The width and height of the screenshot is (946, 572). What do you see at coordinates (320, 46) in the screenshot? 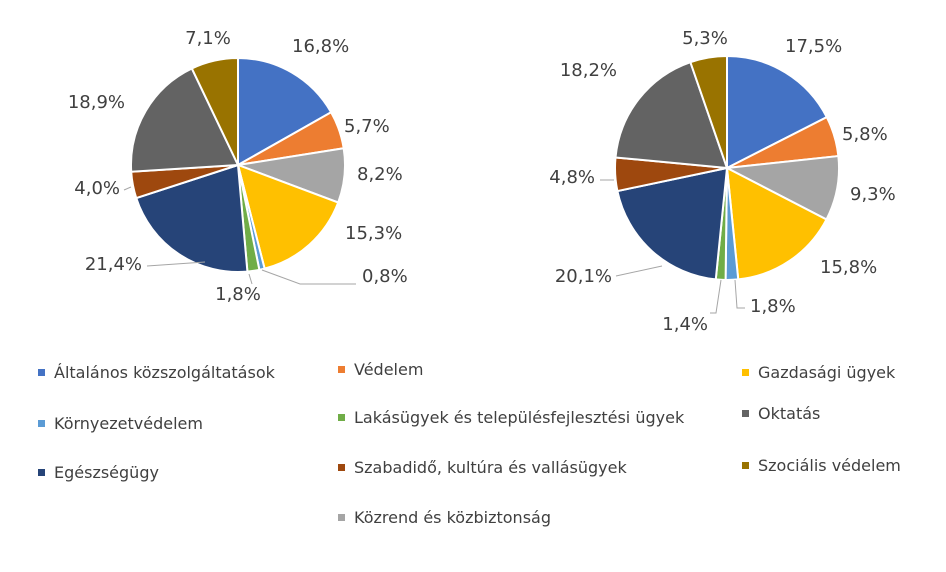
I see `data-label: 16,8%` at bounding box center [320, 46].